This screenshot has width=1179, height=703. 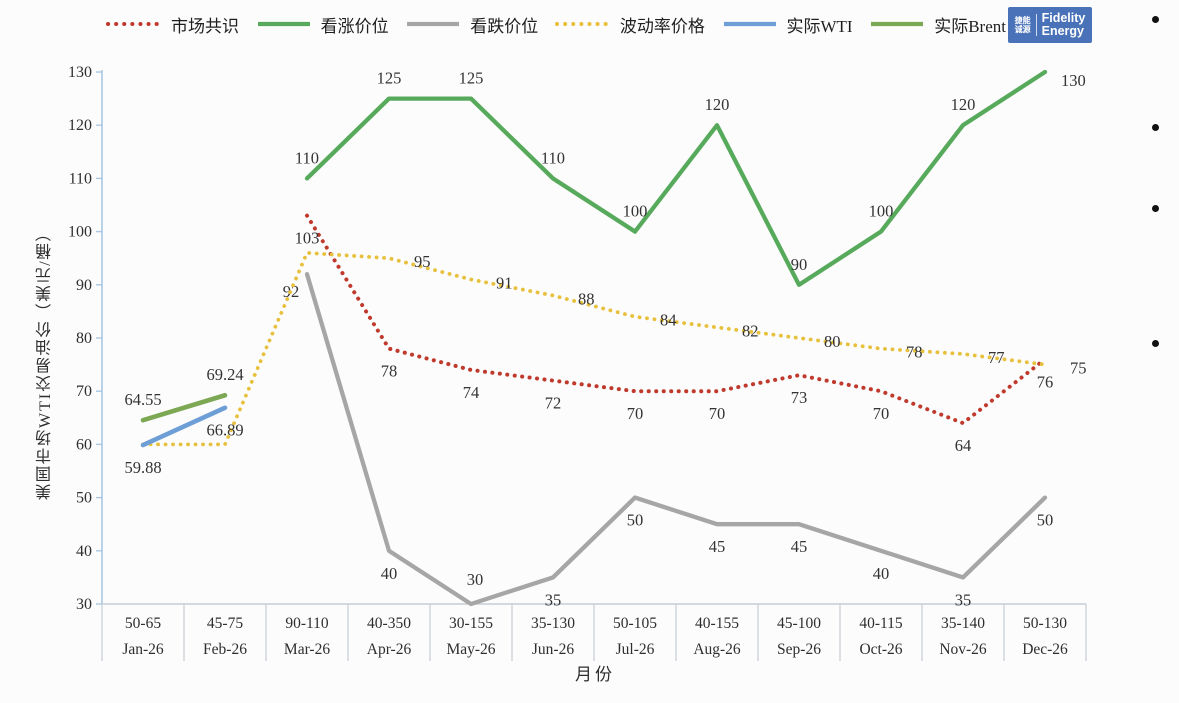 What do you see at coordinates (389, 623) in the screenshot?
I see `x-tick-price-range: 40-350` at bounding box center [389, 623].